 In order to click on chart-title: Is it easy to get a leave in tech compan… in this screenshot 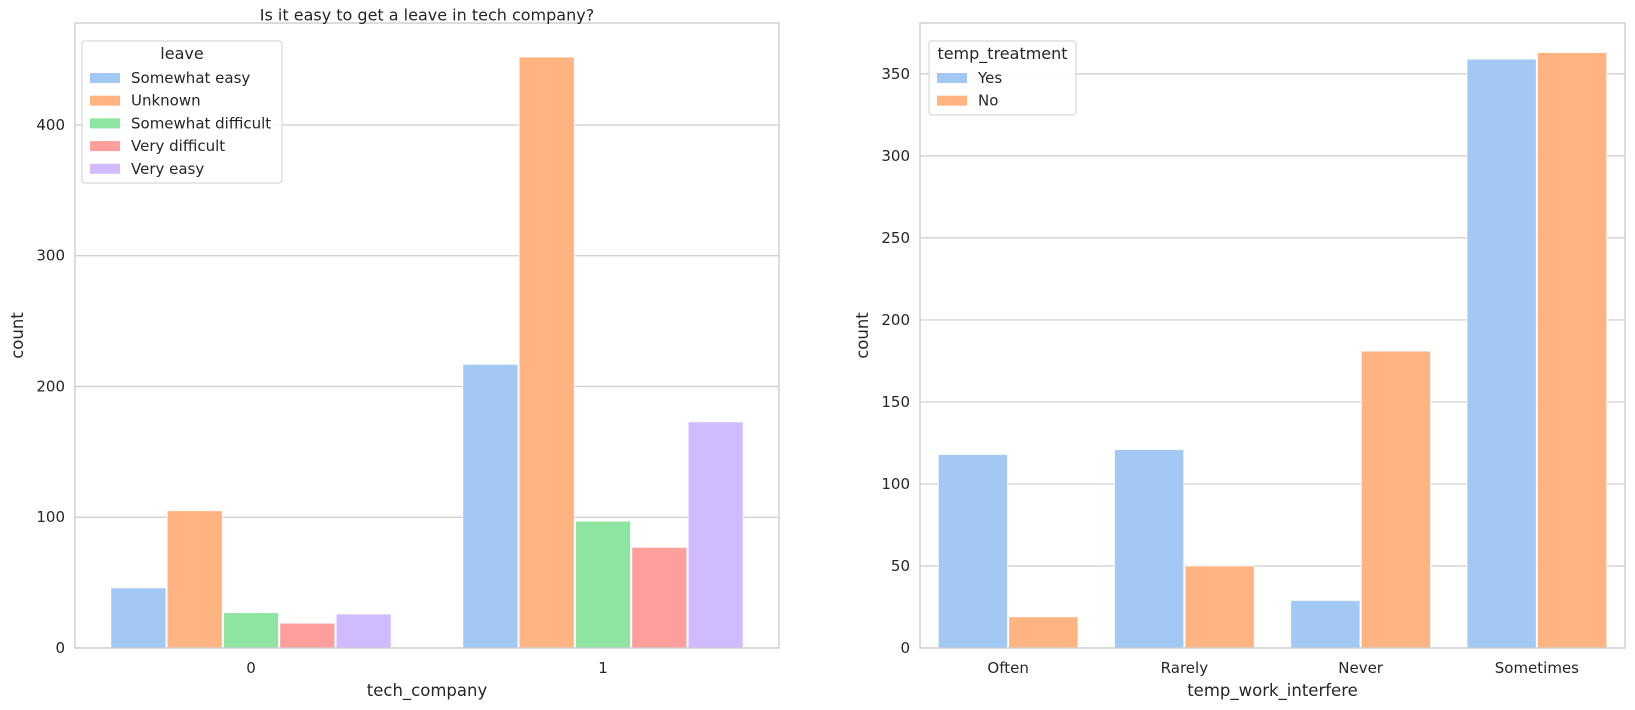, I will do `click(427, 15)`.